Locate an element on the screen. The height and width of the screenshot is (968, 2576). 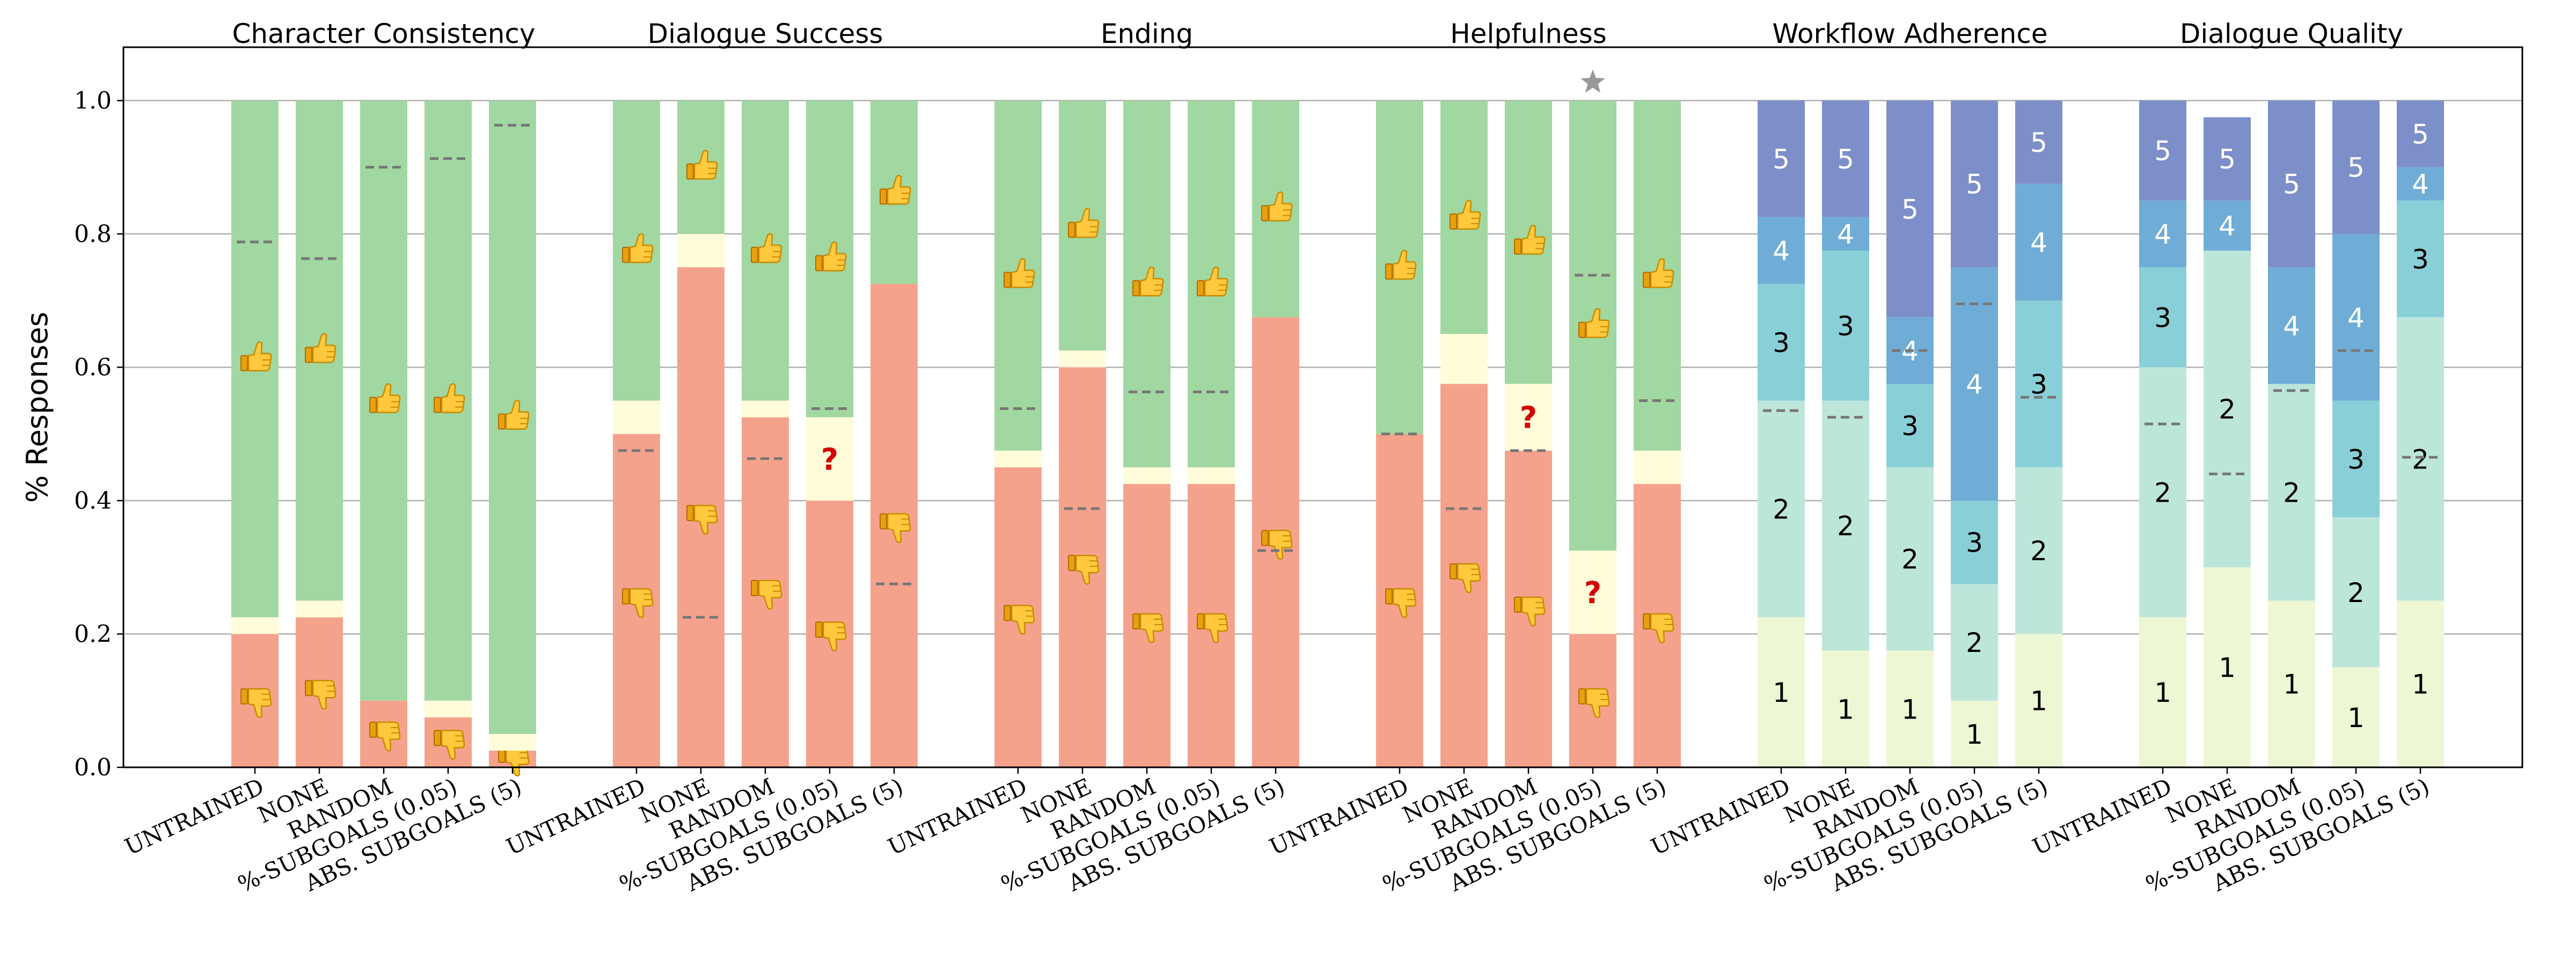
y-tick-label: 0.2 is located at coordinates (93, 634).